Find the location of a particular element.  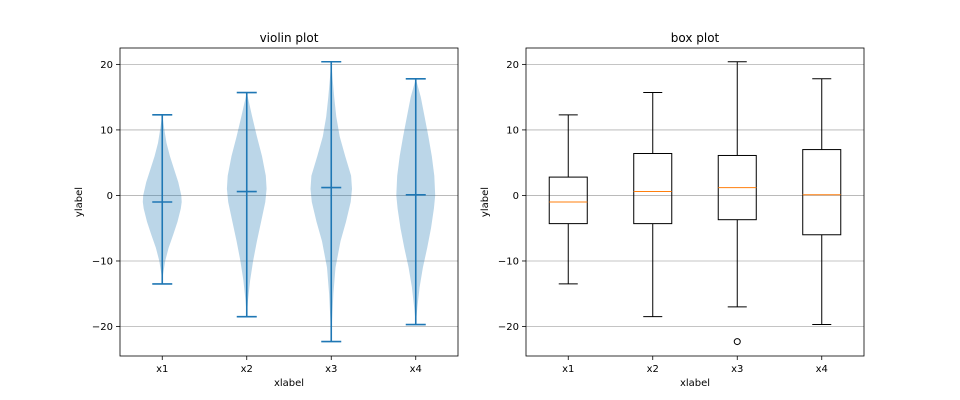

violin-x1 is located at coordinates (162, 199).